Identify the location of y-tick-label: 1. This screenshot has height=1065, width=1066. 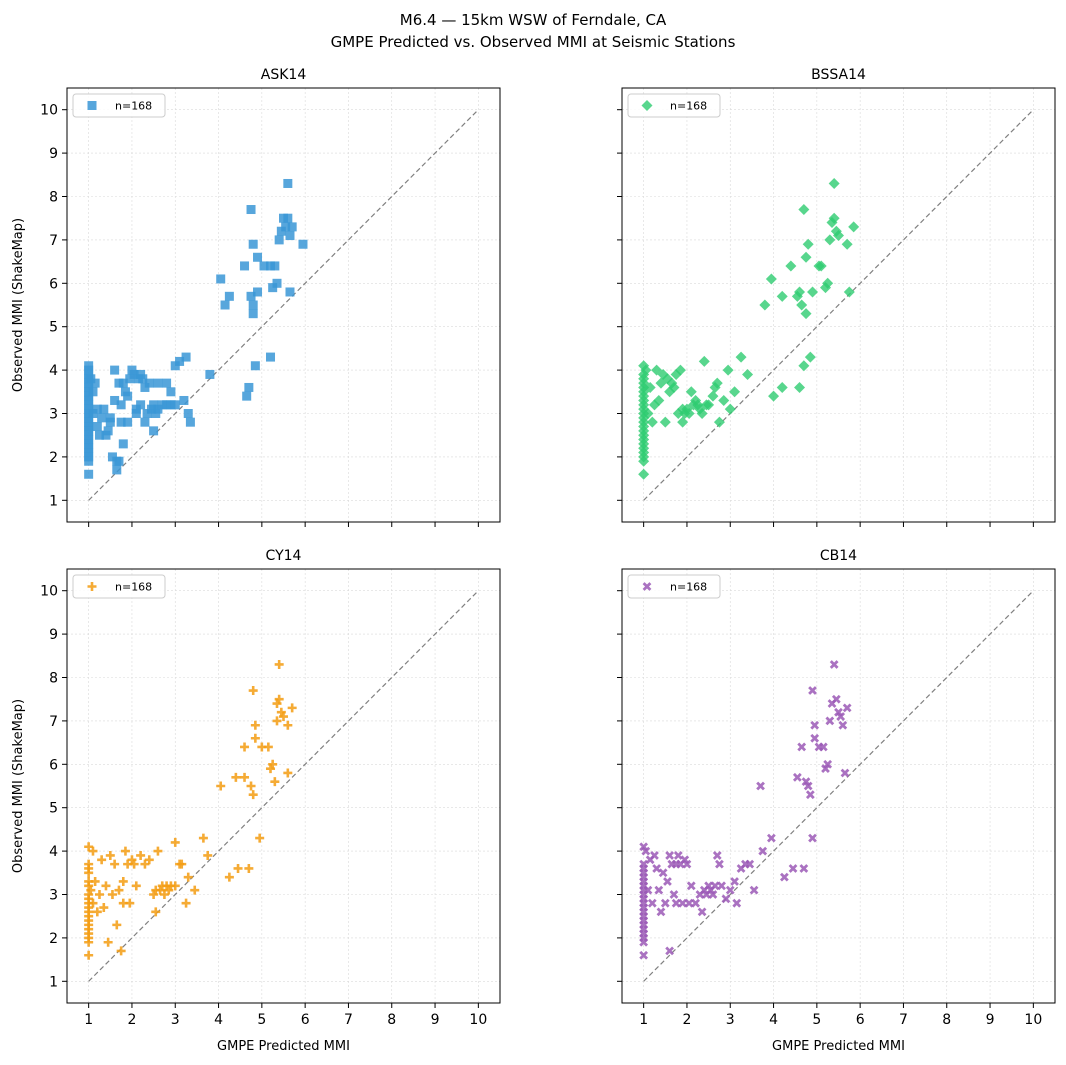
(53, 501).